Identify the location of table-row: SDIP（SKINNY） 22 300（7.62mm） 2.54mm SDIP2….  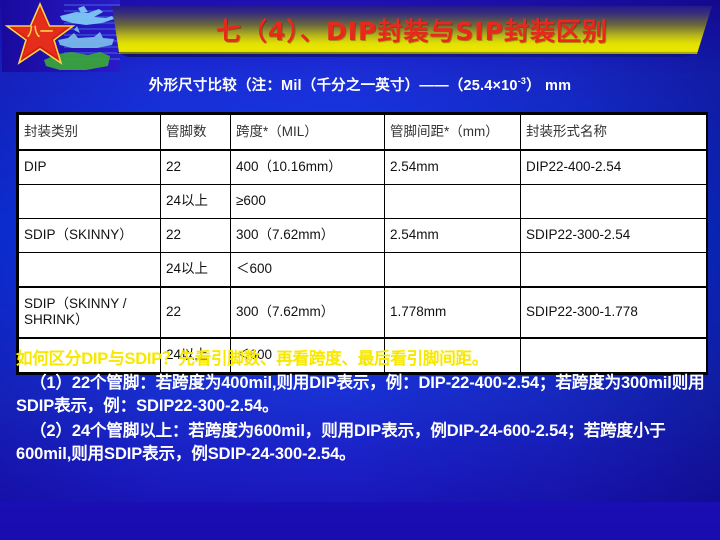
(362, 235).